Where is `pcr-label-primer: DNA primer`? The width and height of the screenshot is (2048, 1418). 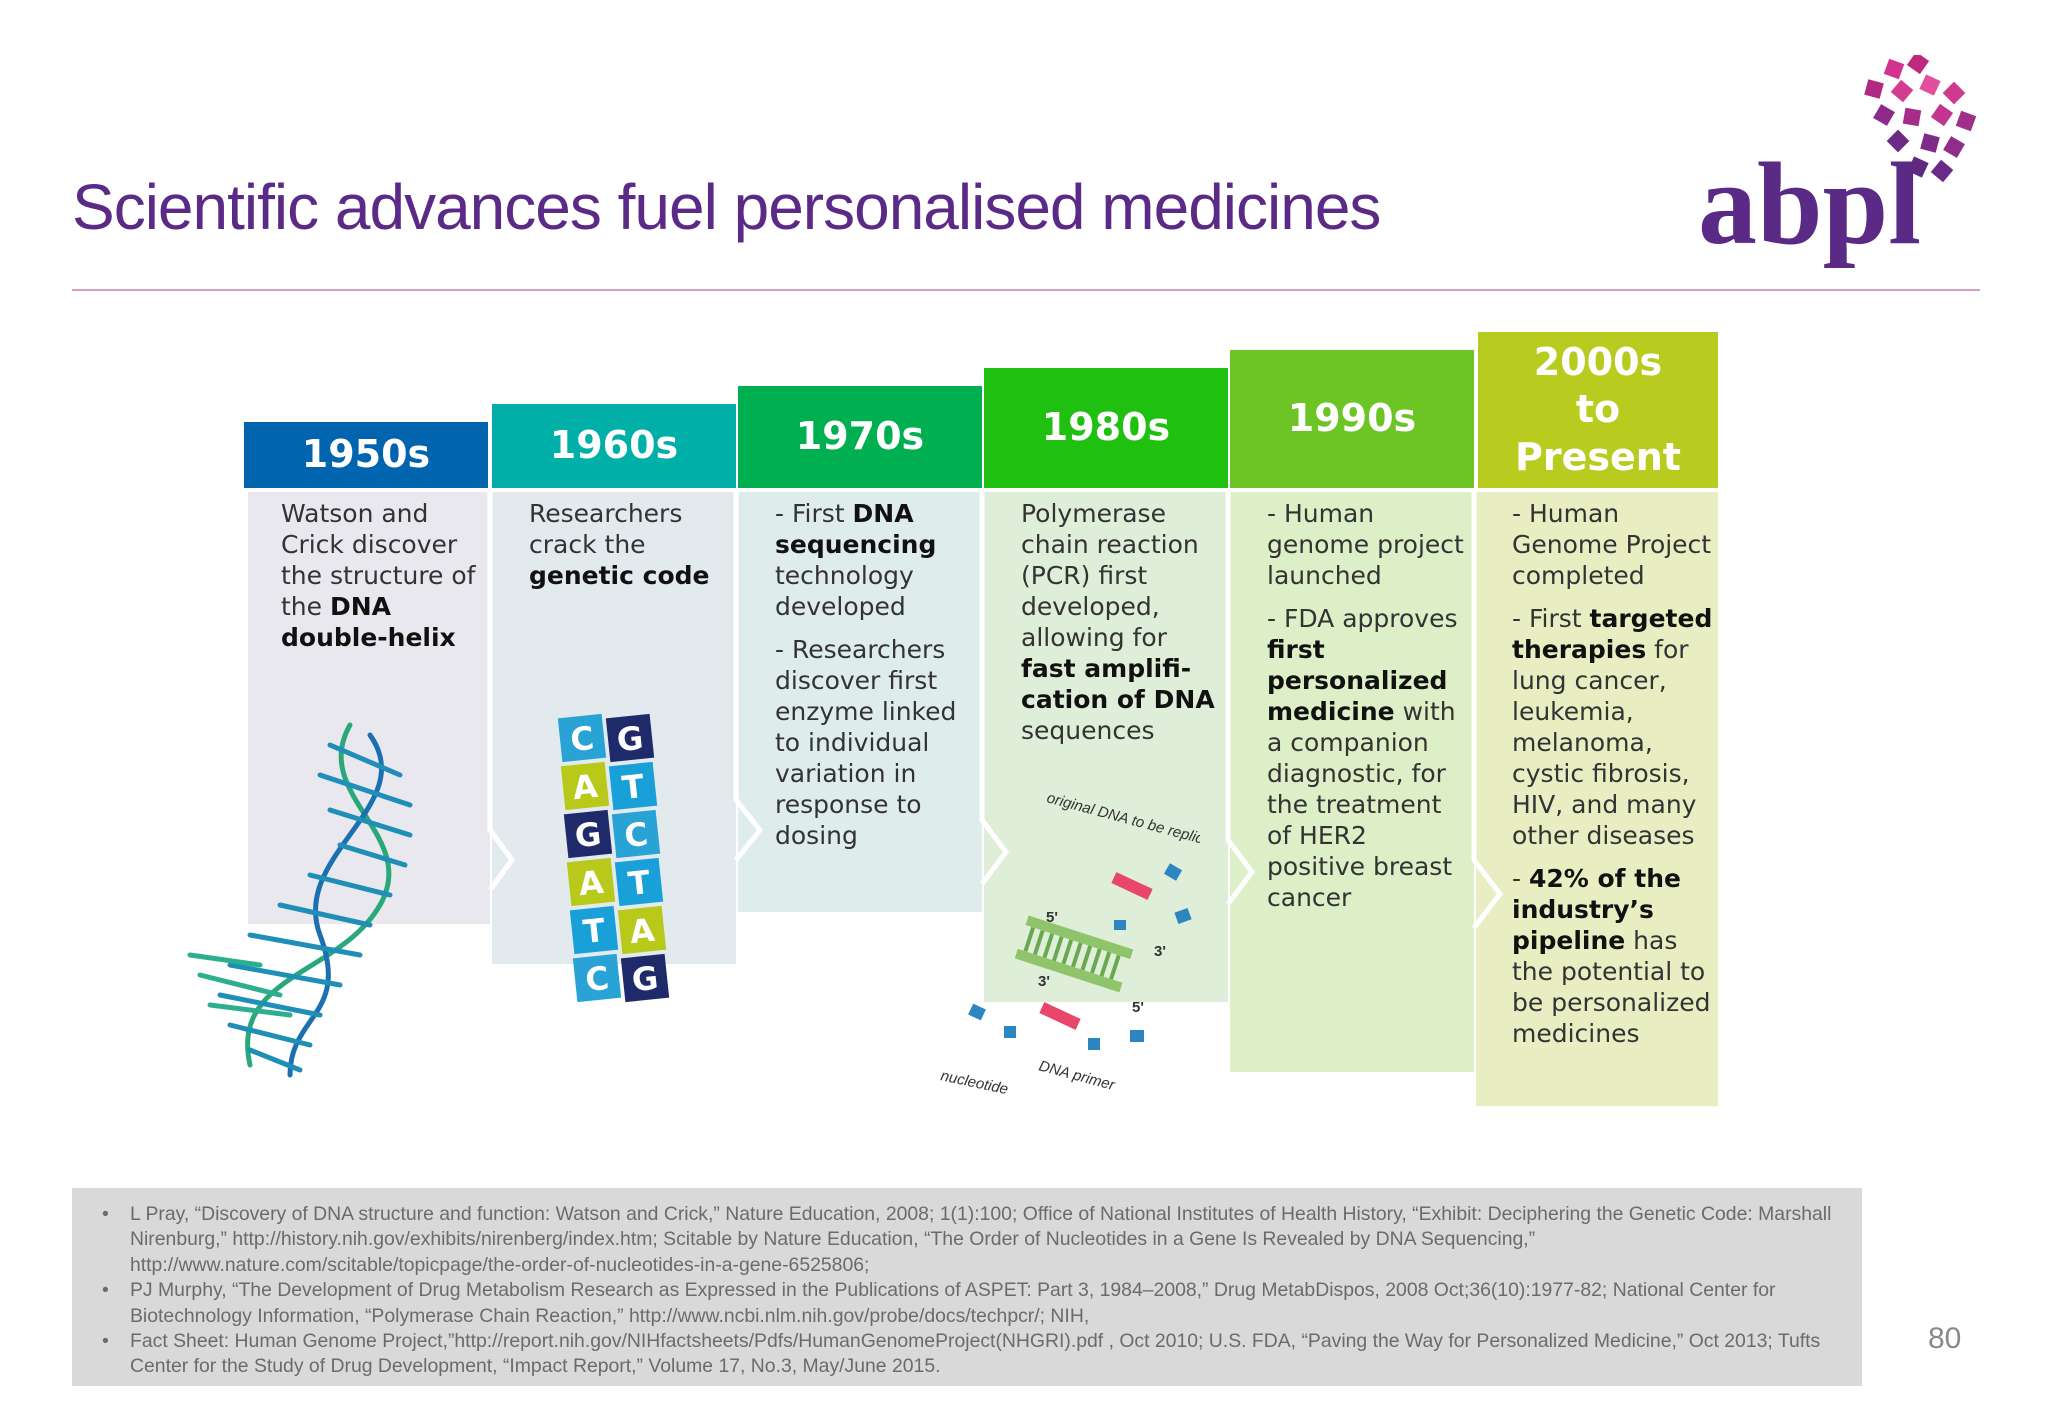 pcr-label-primer: DNA primer is located at coordinates (1077, 1075).